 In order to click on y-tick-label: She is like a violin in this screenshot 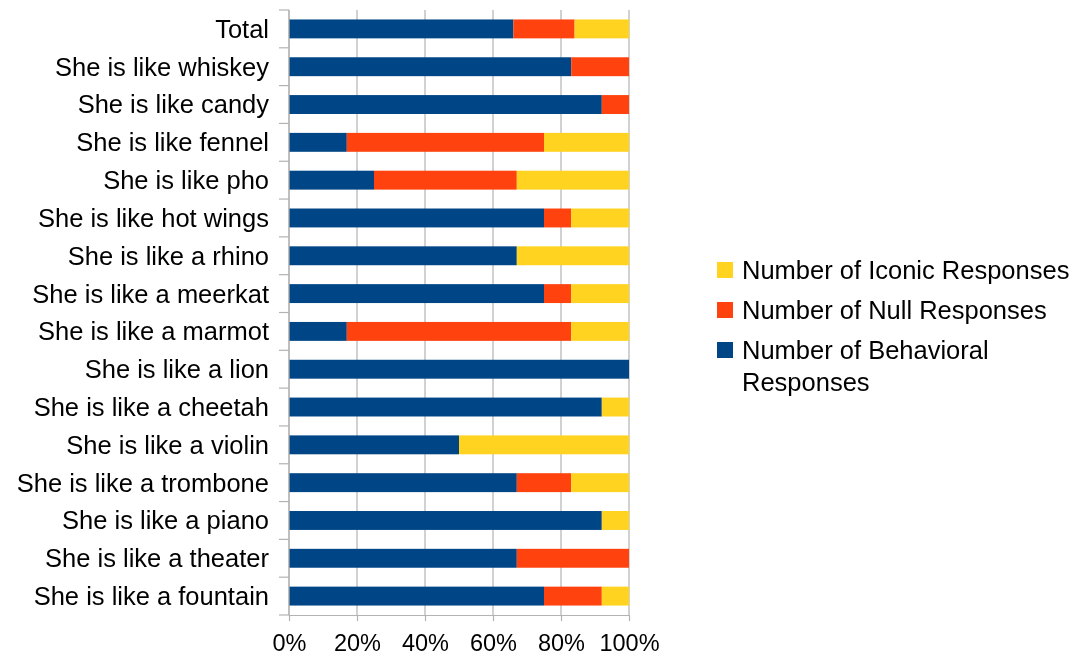, I will do `click(167, 444)`.